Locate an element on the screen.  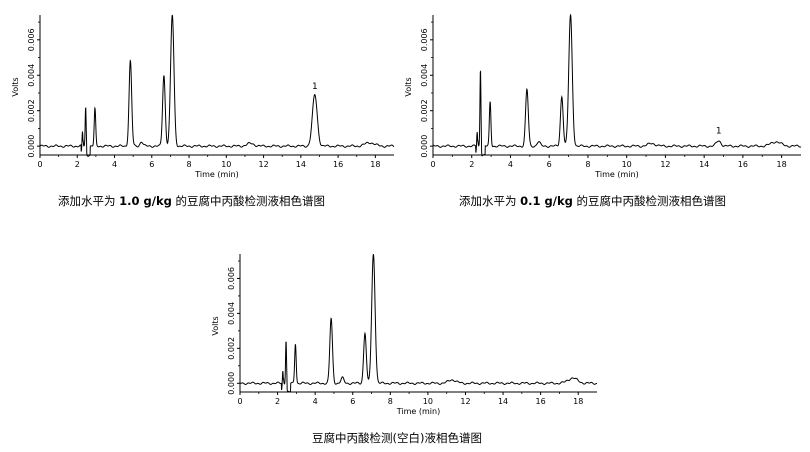
caption-3-suffix: 豆腐中丙酸检测(空白)液相色谱图 is located at coordinates (397, 438).